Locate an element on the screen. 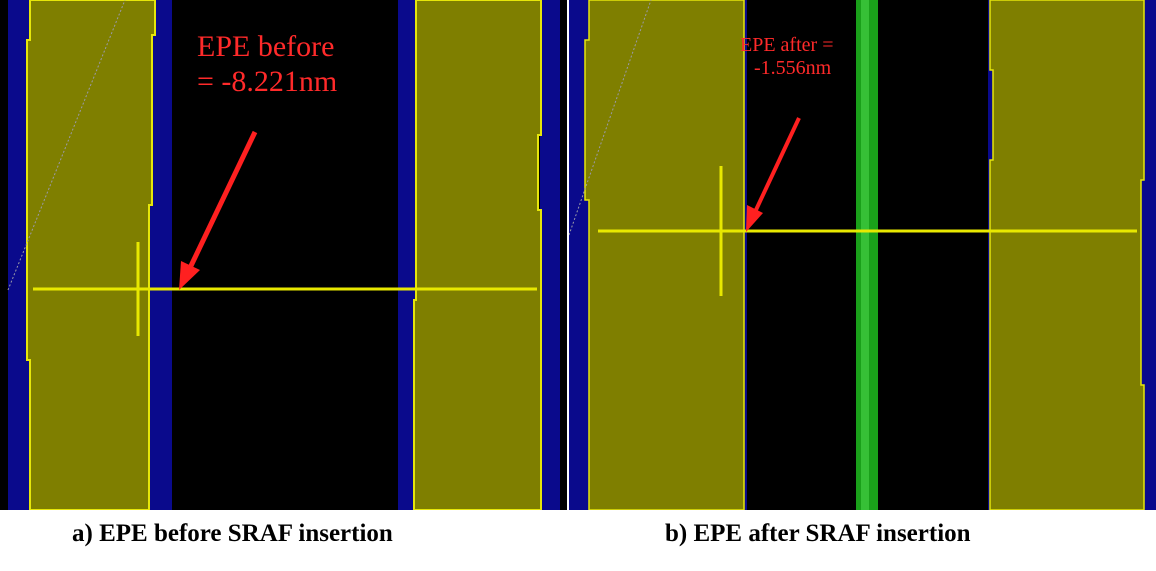 The image size is (1156, 571). annotation-line-1: EPE after = is located at coordinates (787, 45).